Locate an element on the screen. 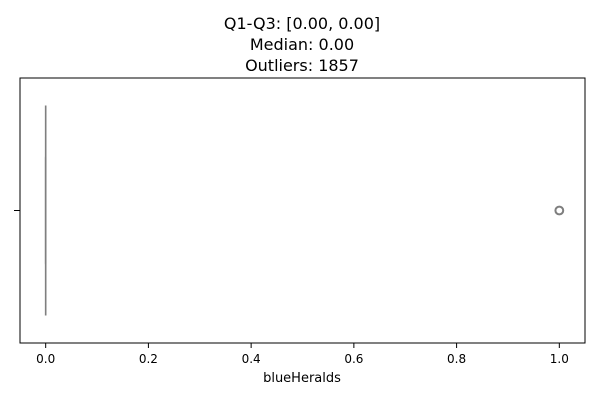  x-tick-label: 0.4 is located at coordinates (251, 359).